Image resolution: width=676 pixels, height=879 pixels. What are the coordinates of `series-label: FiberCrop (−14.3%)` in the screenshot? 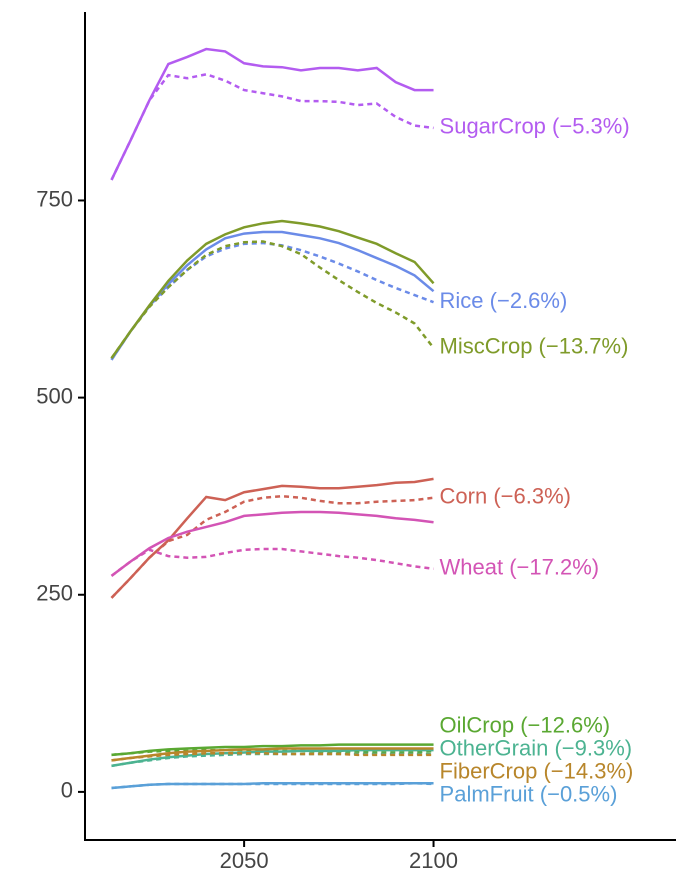 It's located at (537, 770).